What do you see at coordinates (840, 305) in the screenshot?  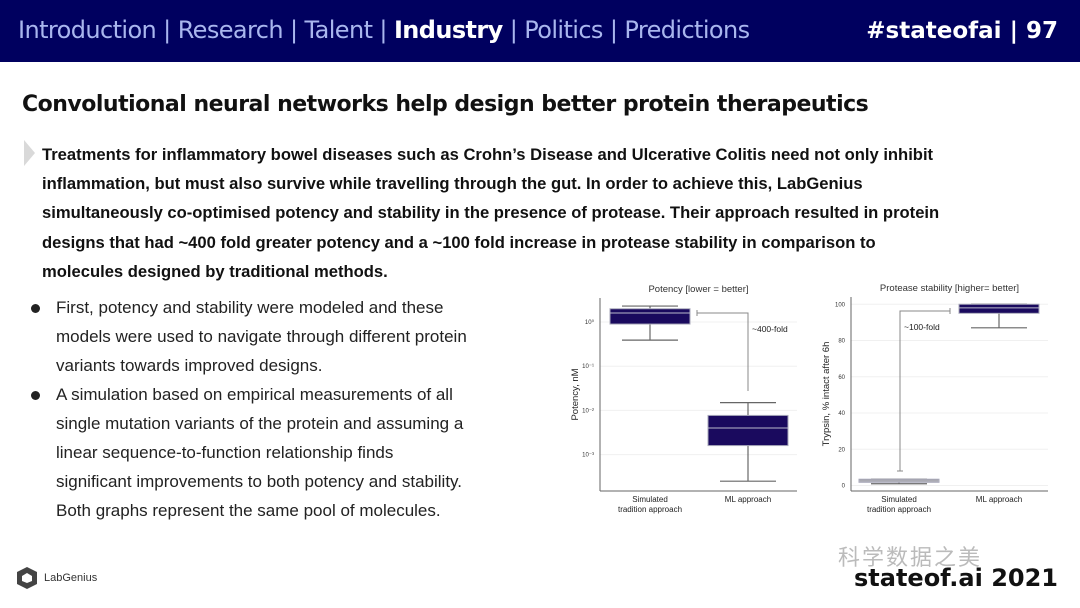 I see `y-tick-label: 100` at bounding box center [840, 305].